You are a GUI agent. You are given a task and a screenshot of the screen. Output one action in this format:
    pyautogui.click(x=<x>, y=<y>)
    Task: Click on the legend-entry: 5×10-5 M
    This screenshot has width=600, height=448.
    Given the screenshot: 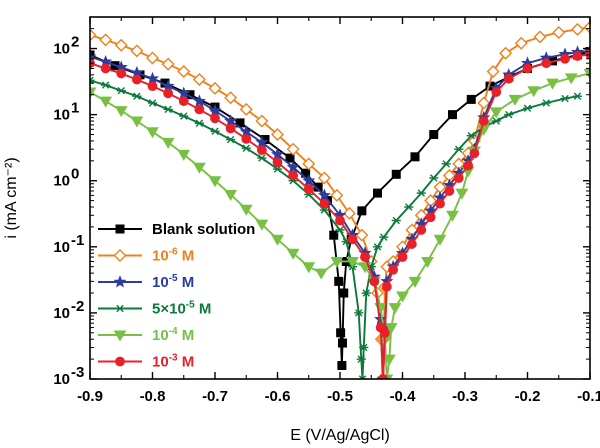 What is the action you would take?
    pyautogui.click(x=154, y=309)
    